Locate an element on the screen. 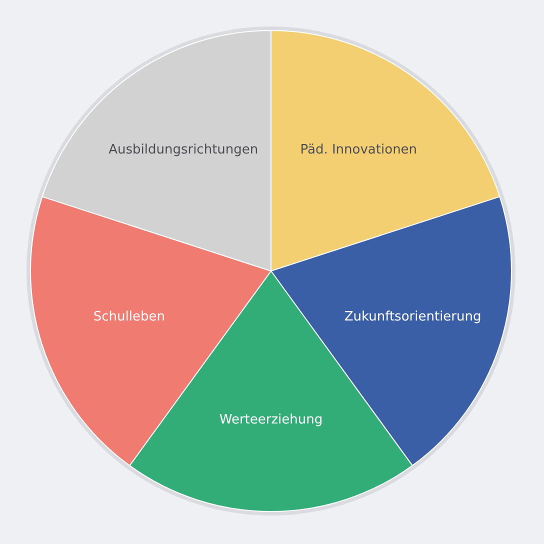 This screenshot has width=544, height=544. slice-label: Ausbildungsrichtungen is located at coordinates (183, 150).